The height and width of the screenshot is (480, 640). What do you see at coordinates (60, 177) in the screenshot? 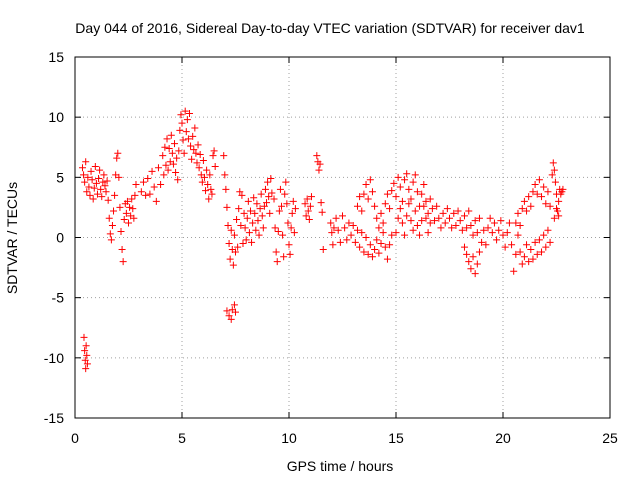
I see `y-tick-label: 5` at bounding box center [60, 177].